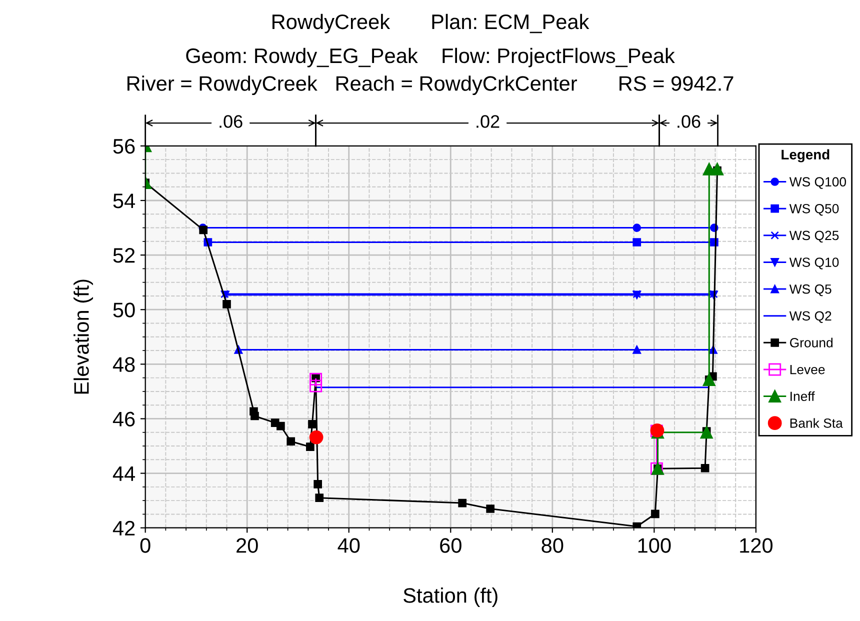  What do you see at coordinates (810, 317) in the screenshot?
I see `legend-label: WS Q2` at bounding box center [810, 317].